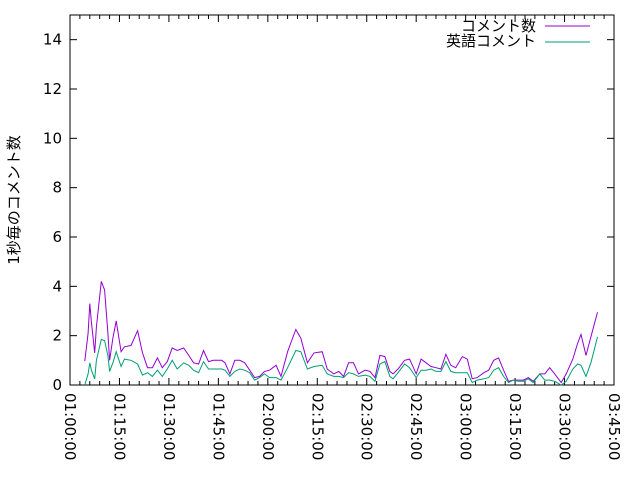 Image resolution: width=640 pixels, height=480 pixels. What do you see at coordinates (57, 237) in the screenshot?
I see `y-tick-label: 6` at bounding box center [57, 237].